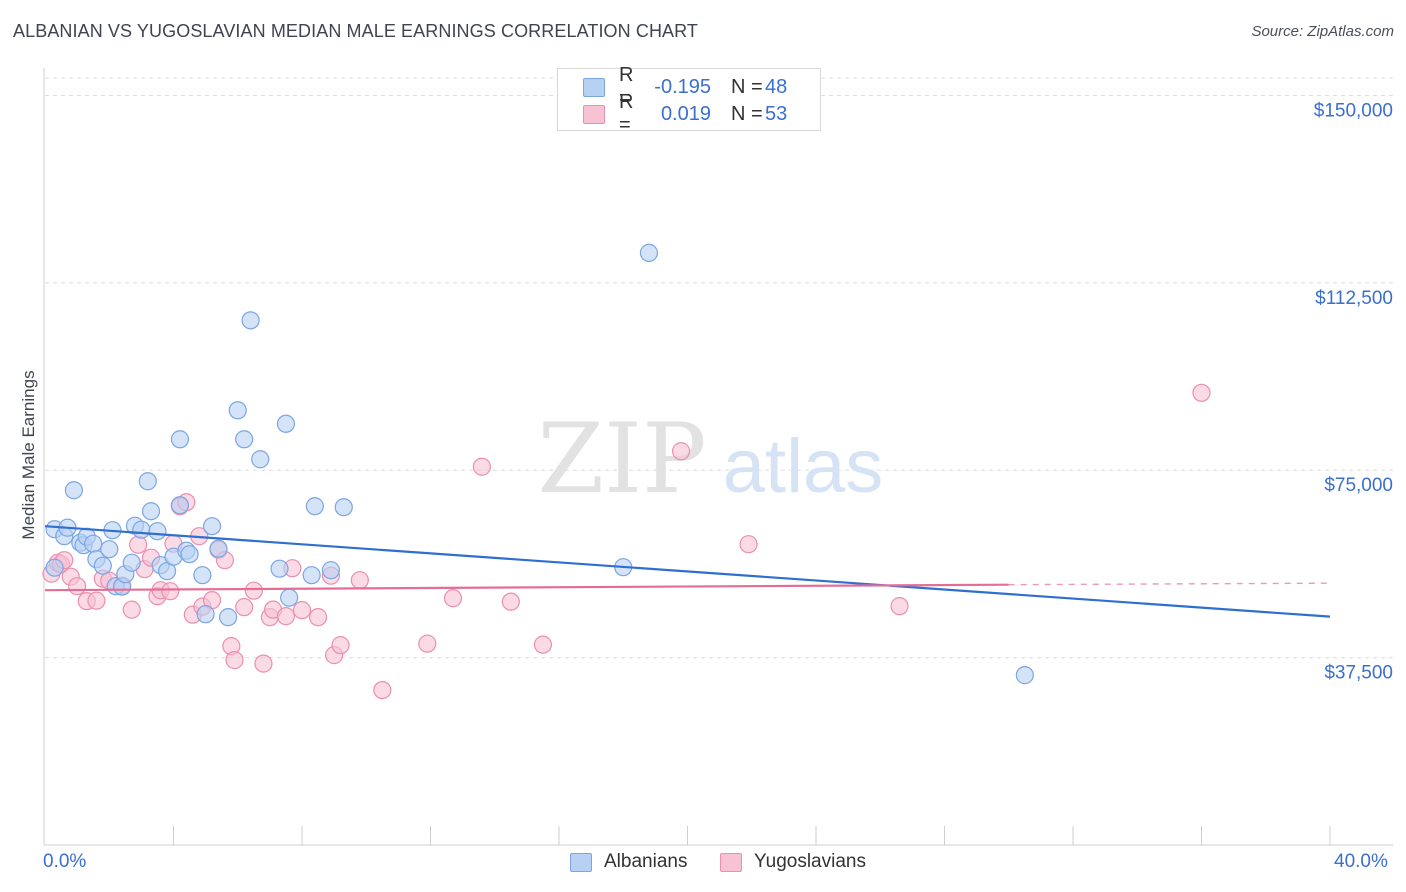 The height and width of the screenshot is (892, 1406). Describe the element at coordinates (685, 113) in the screenshot. I see `yugoslavians-r-value: 0.019` at that location.